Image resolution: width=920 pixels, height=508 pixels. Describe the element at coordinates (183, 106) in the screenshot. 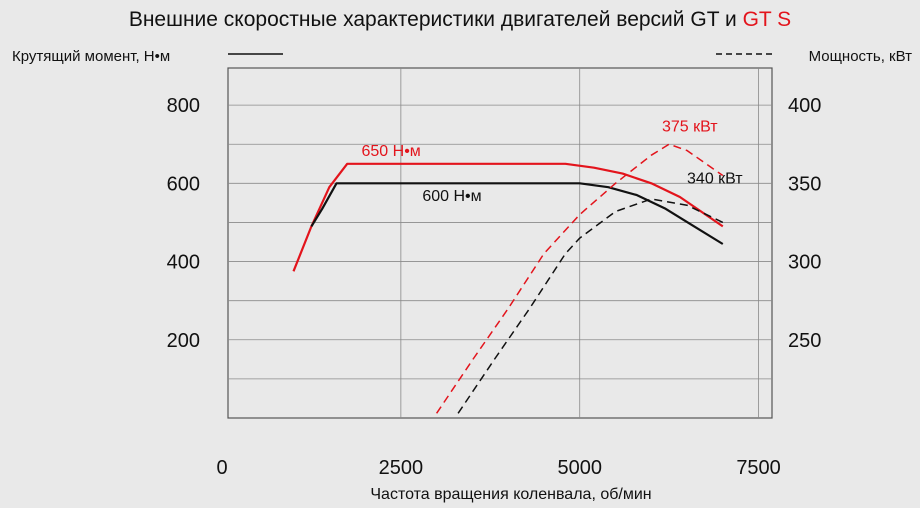

I see `y-left-tick-label: 800` at that location.